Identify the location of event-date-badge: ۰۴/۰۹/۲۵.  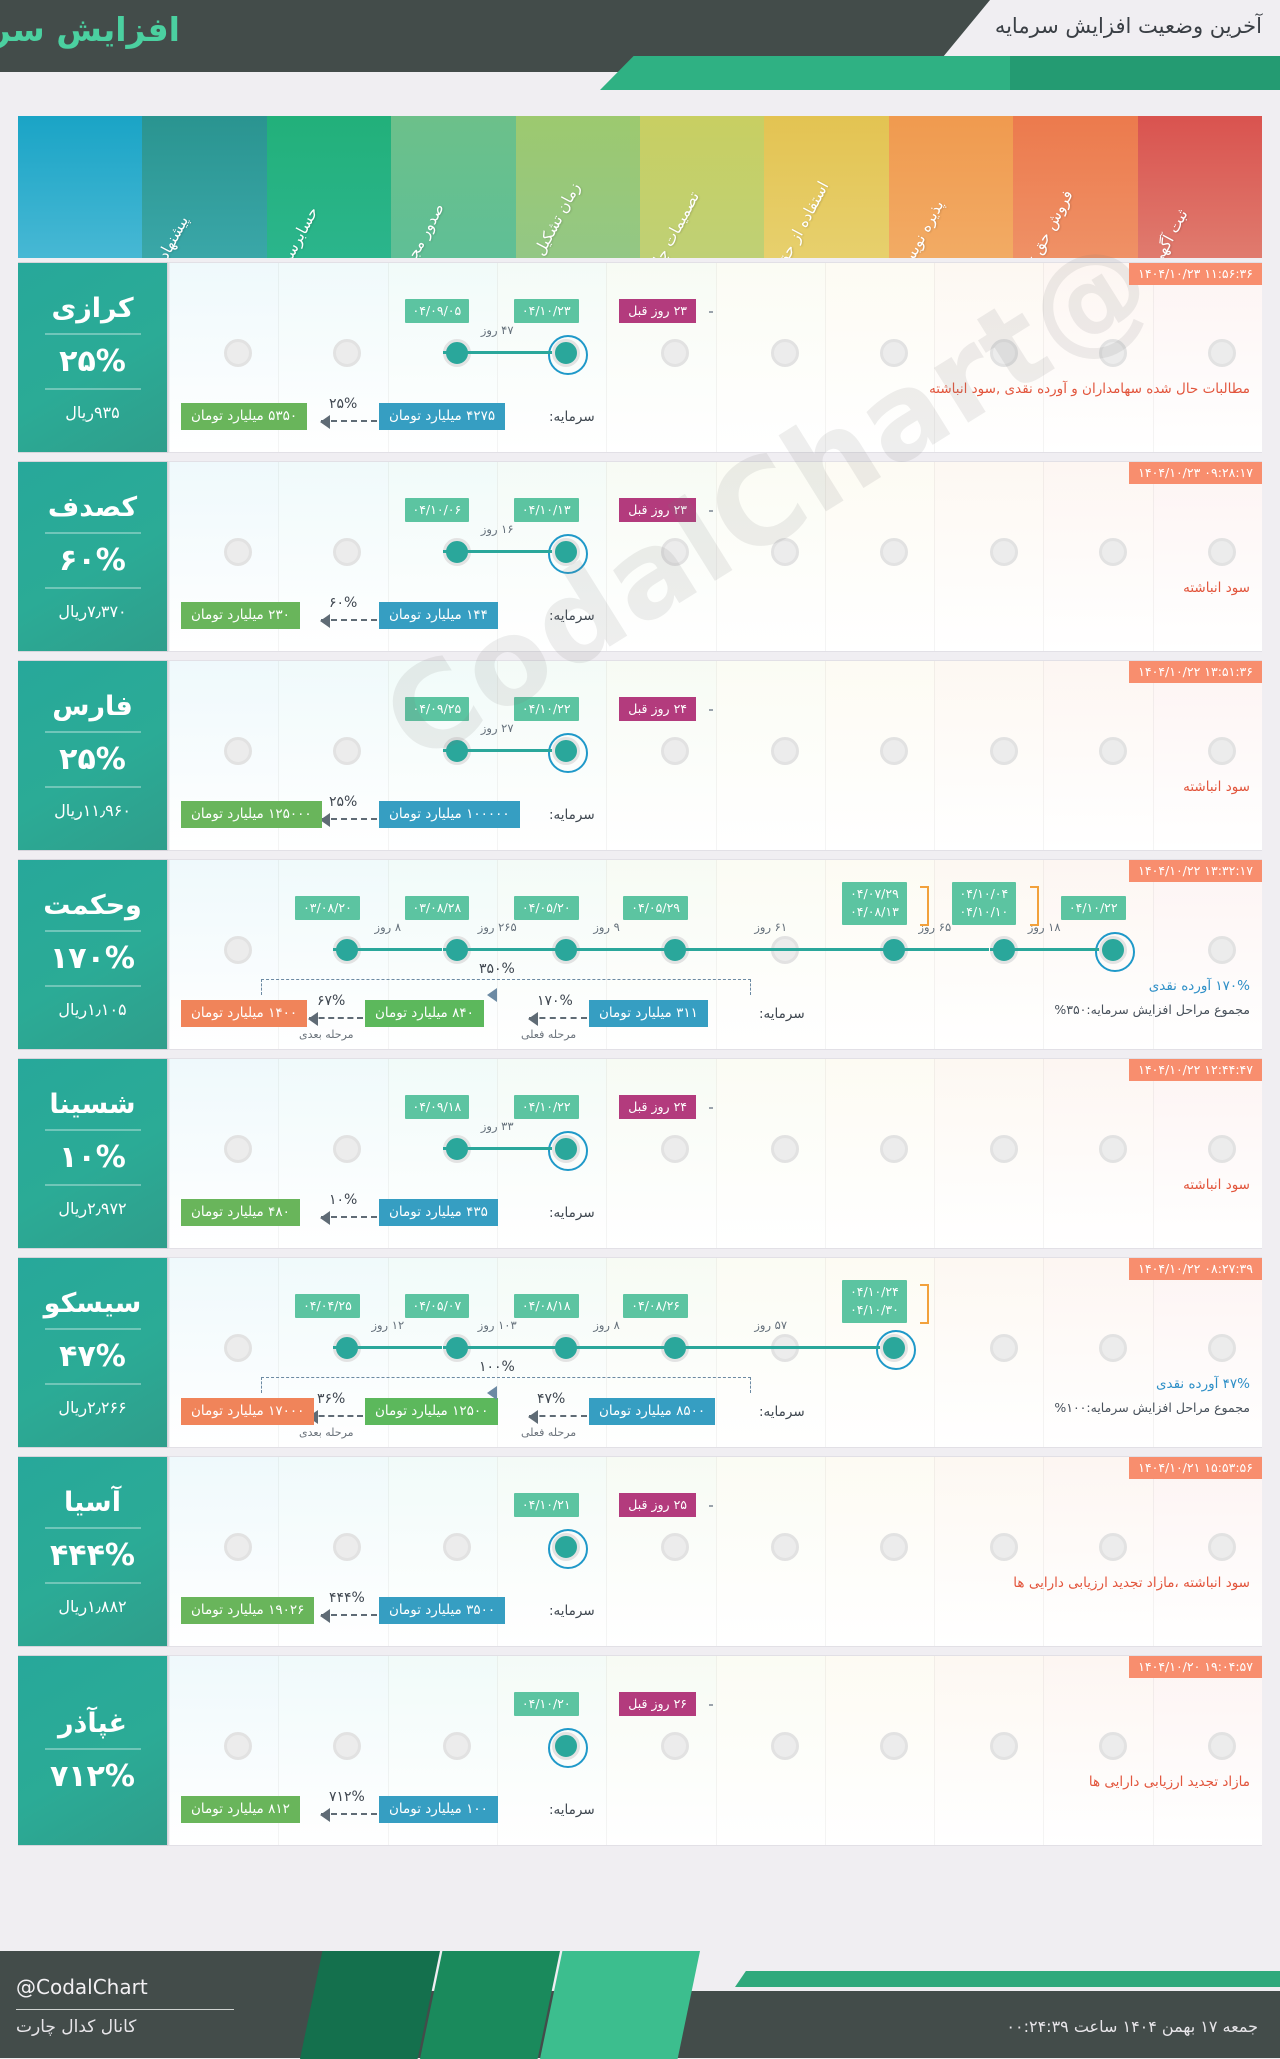
(437, 709).